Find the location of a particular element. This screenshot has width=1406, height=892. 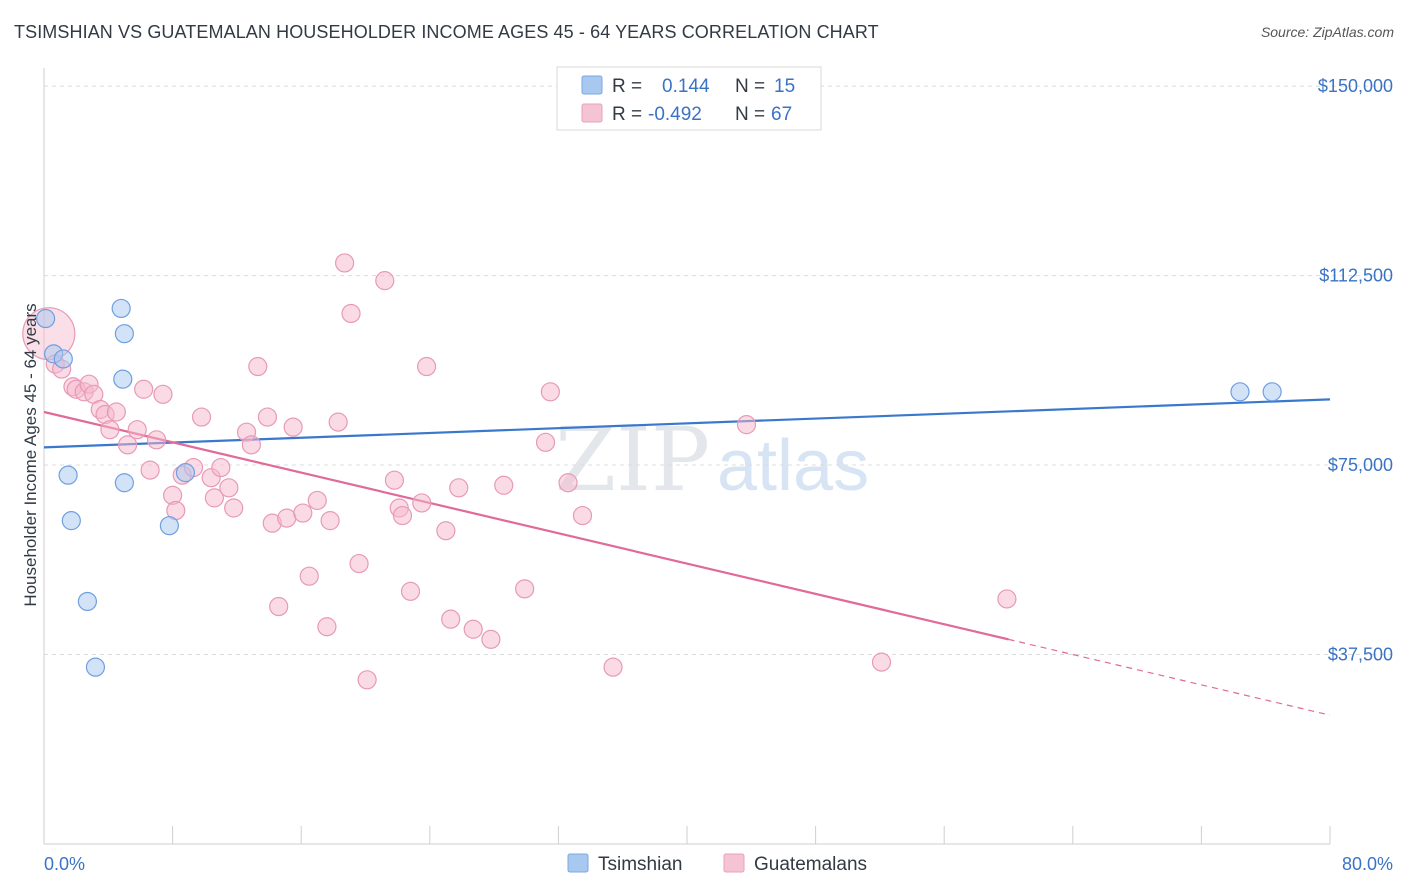

x-tick-label: 0.0% is located at coordinates (64, 864).